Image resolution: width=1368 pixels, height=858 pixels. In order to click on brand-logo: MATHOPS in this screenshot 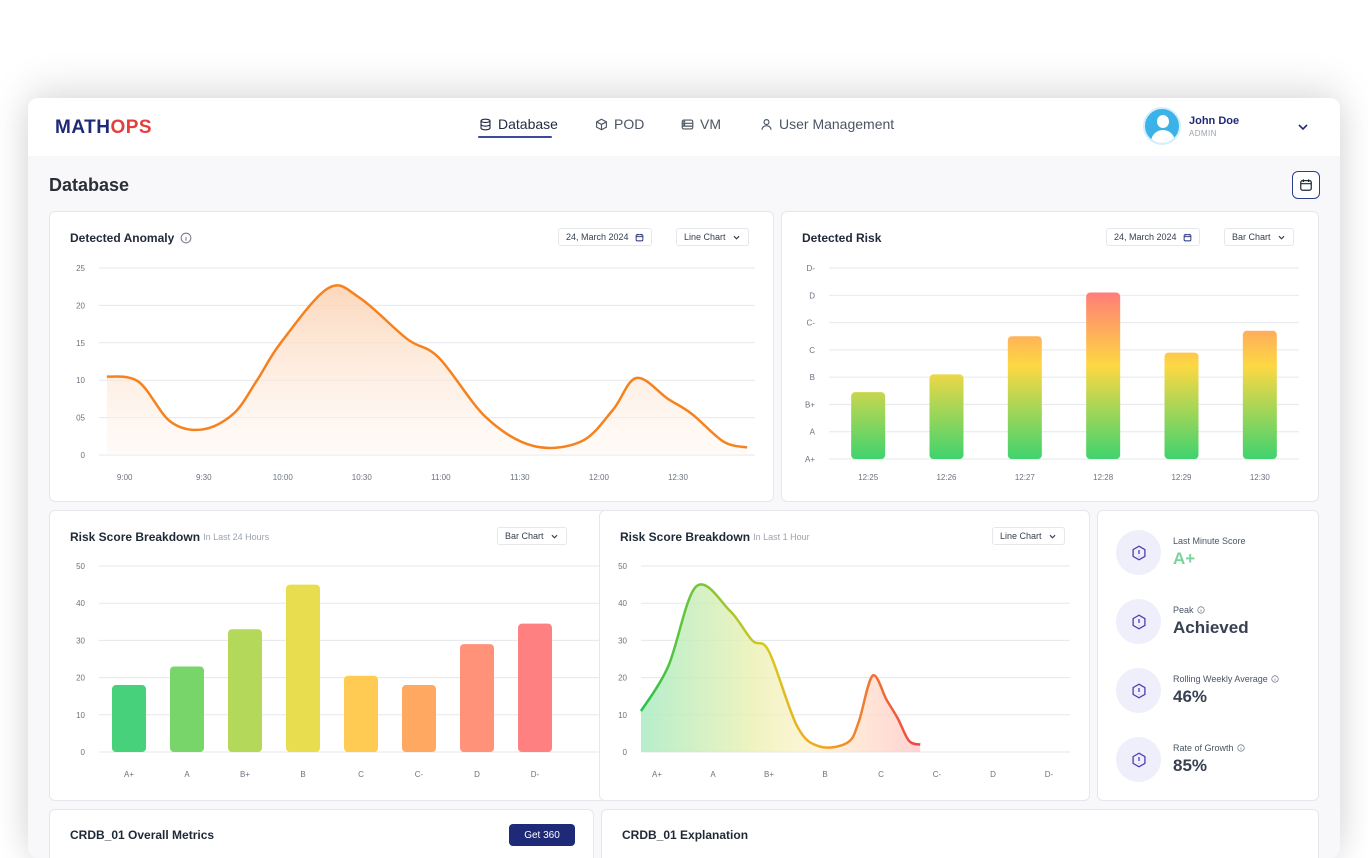, I will do `click(104, 127)`.